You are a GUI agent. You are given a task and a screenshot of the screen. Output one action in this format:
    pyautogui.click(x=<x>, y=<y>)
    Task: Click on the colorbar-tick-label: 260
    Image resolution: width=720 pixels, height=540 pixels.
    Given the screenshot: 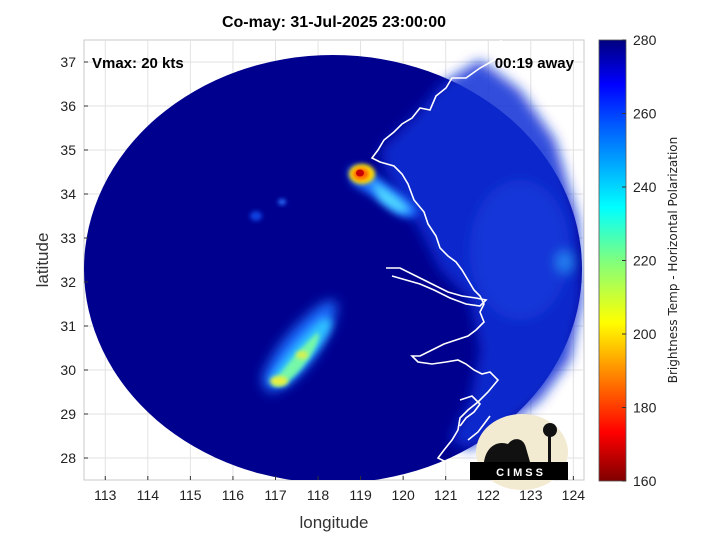 What is the action you would take?
    pyautogui.click(x=645, y=114)
    